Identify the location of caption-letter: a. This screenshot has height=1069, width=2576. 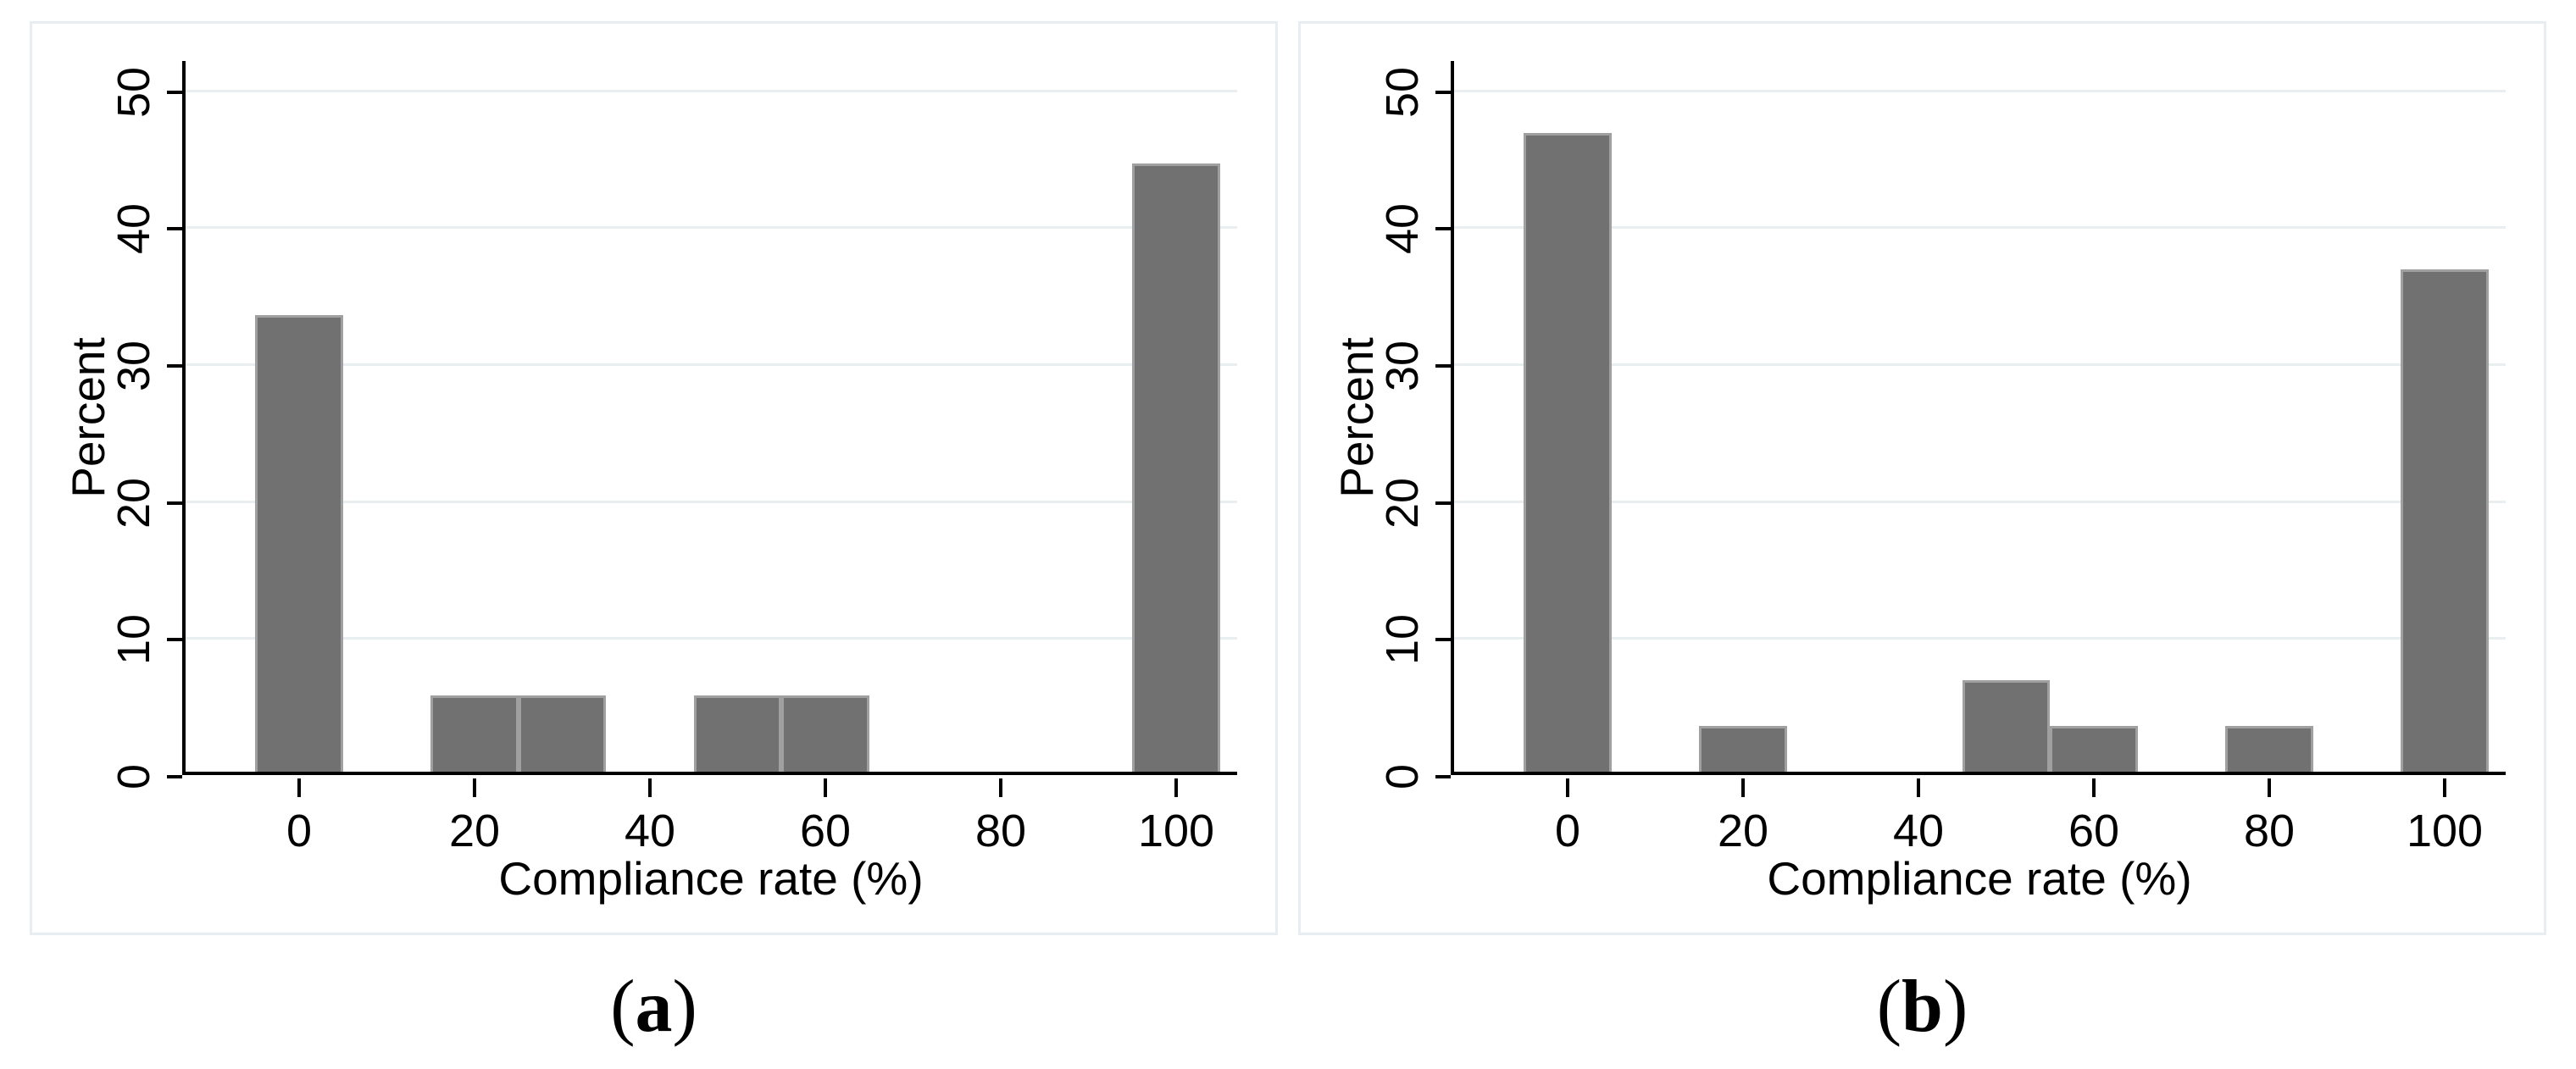
(654, 1007).